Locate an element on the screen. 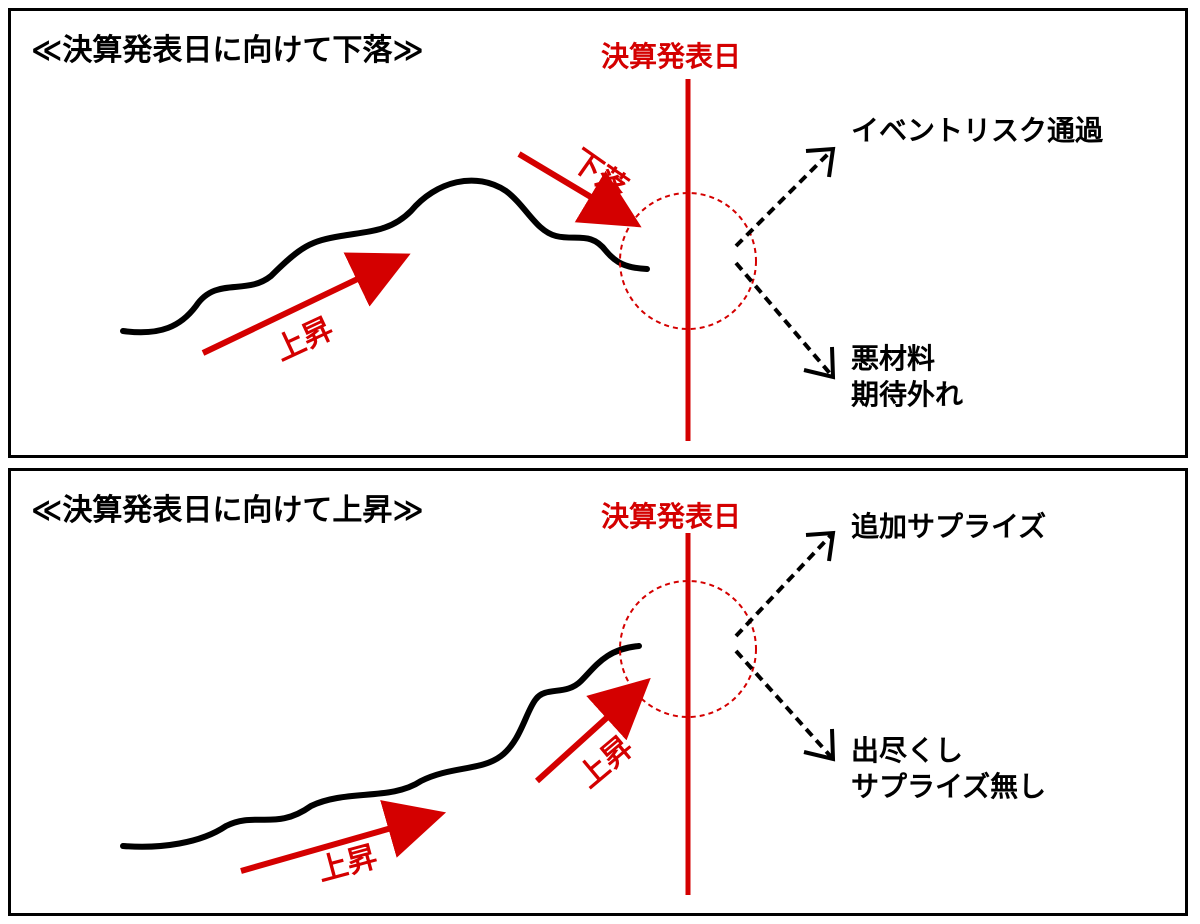 Image resolution: width=1200 pixels, height=924 pixels. lower-outcome-text-line2: サプライズ無し is located at coordinates (949, 786).